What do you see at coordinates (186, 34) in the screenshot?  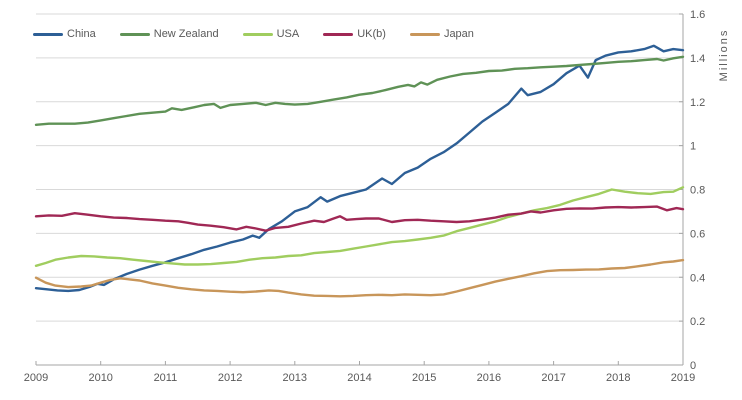 I see `legend-label-new-zealand: New Zealand` at bounding box center [186, 34].